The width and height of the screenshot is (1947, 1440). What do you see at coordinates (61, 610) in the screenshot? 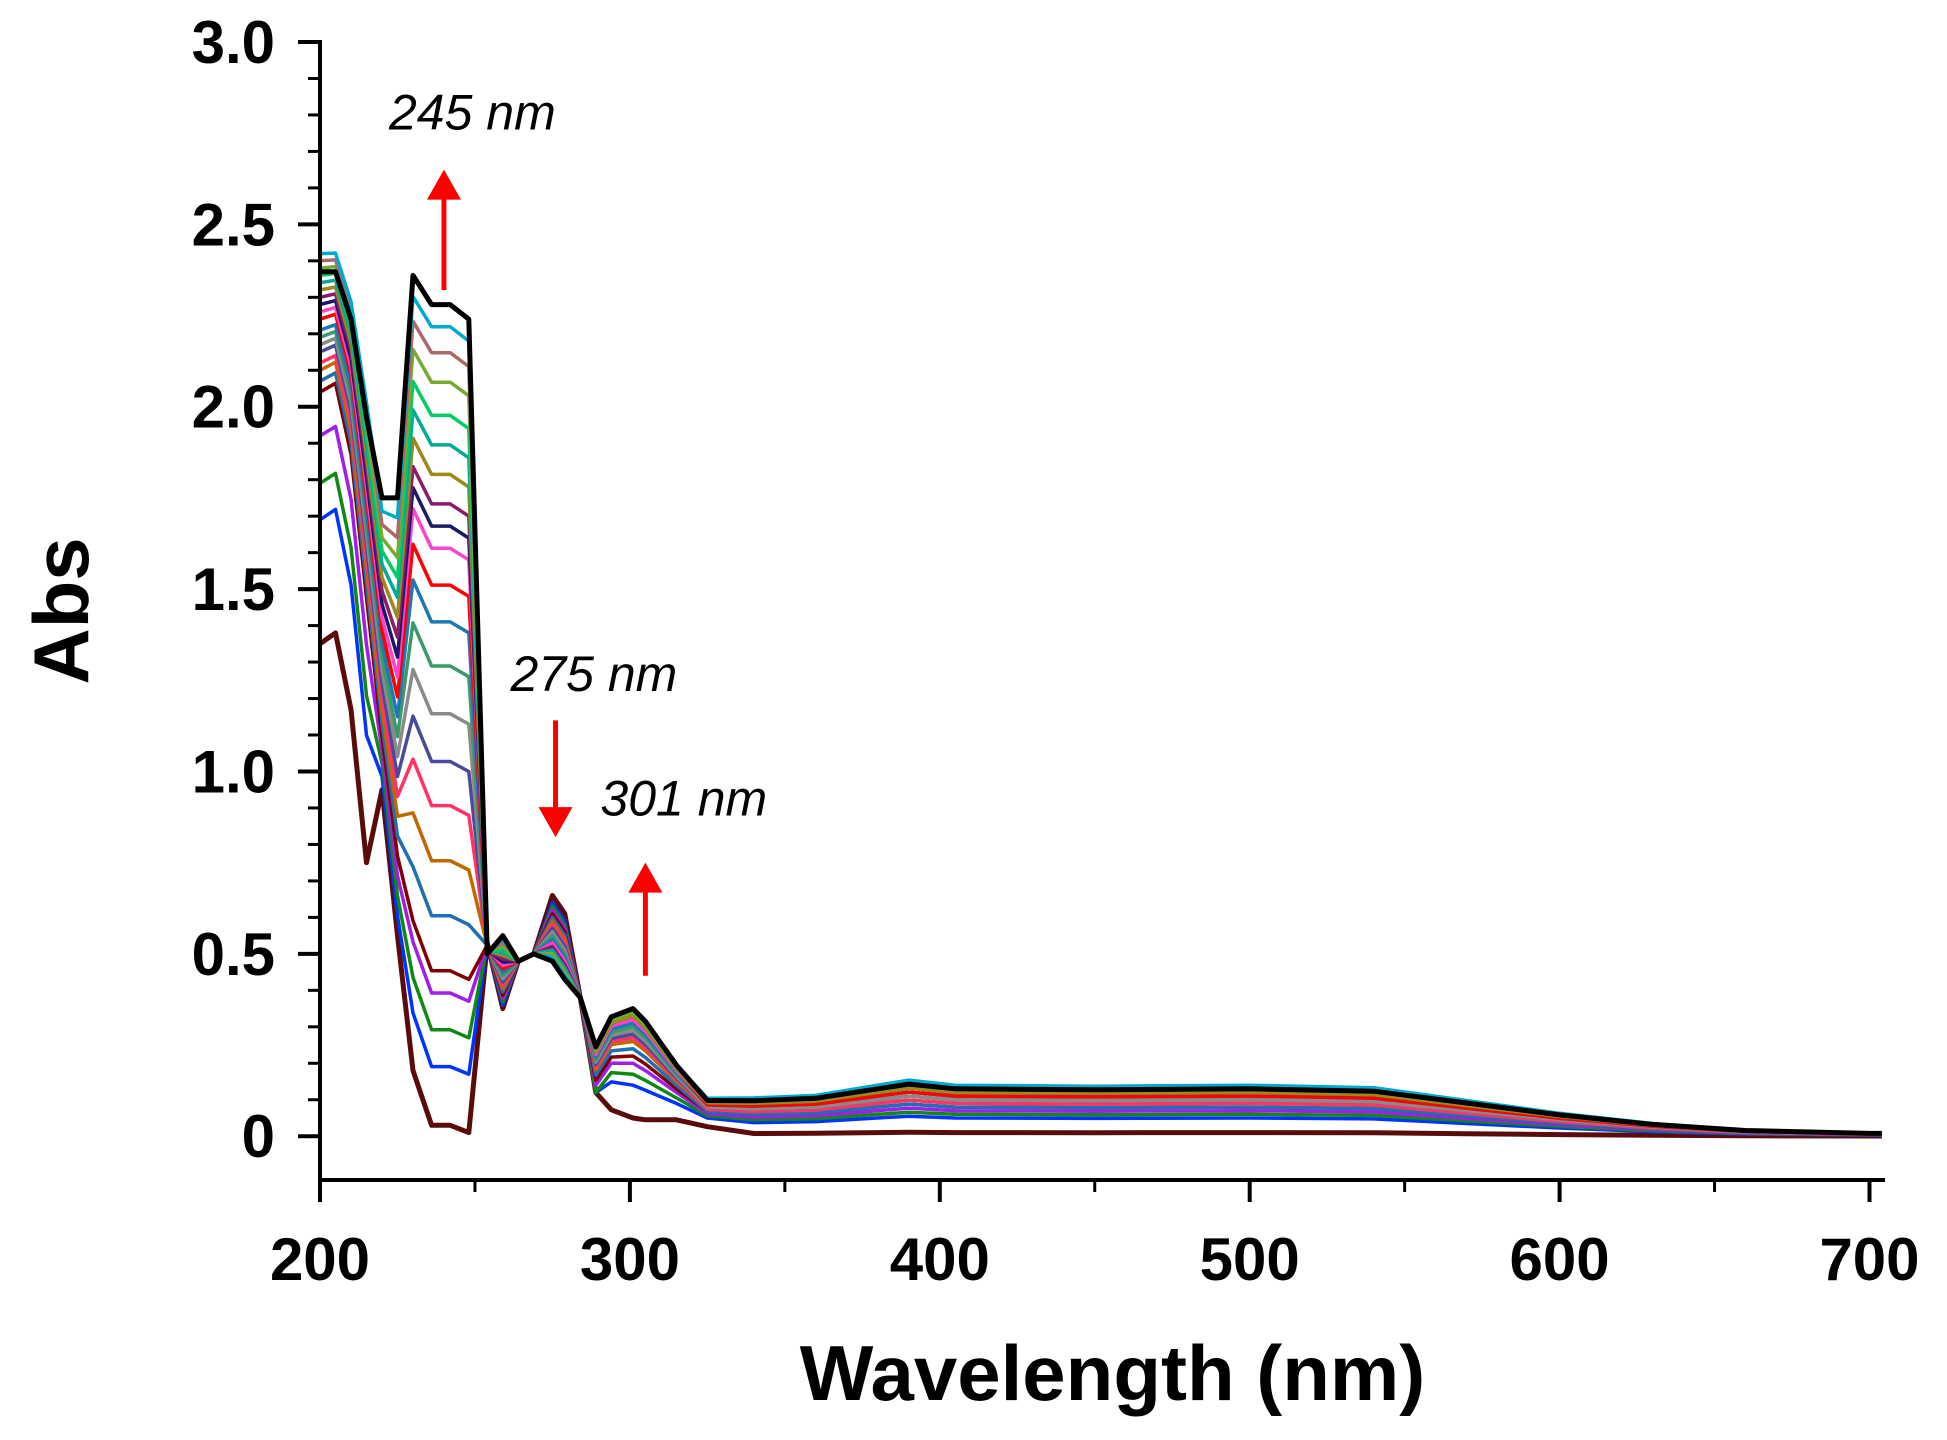
I see `y-axis-title: Abs` at bounding box center [61, 610].